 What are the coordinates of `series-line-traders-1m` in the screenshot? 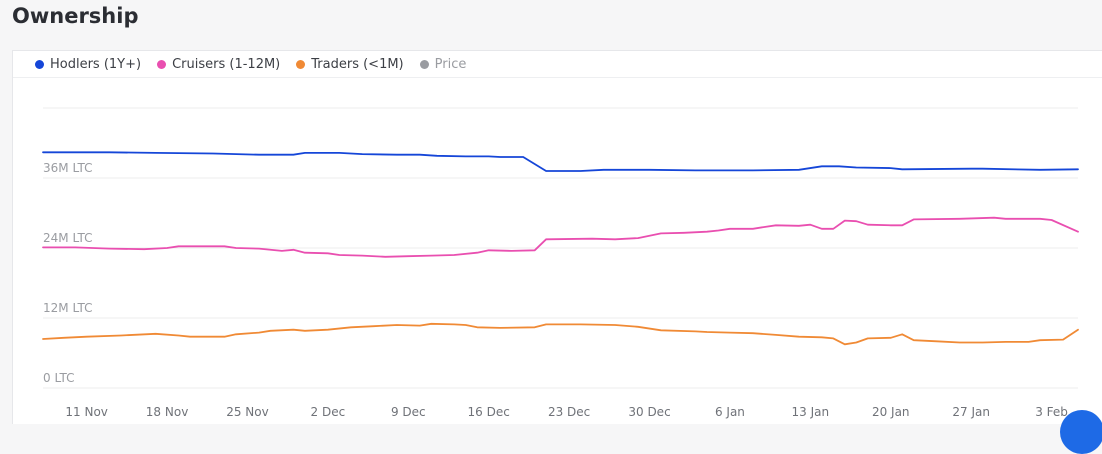 It's located at (560, 334).